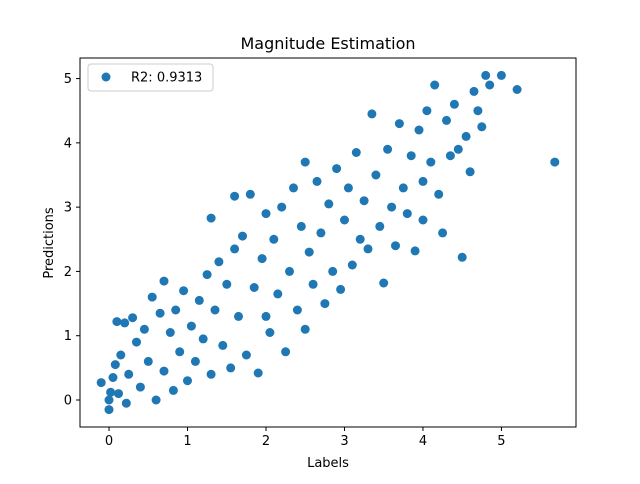 The height and width of the screenshot is (484, 640). What do you see at coordinates (72, 240) in the screenshot?
I see `y-ticks: 0 1 2 3 4 5` at bounding box center [72, 240].